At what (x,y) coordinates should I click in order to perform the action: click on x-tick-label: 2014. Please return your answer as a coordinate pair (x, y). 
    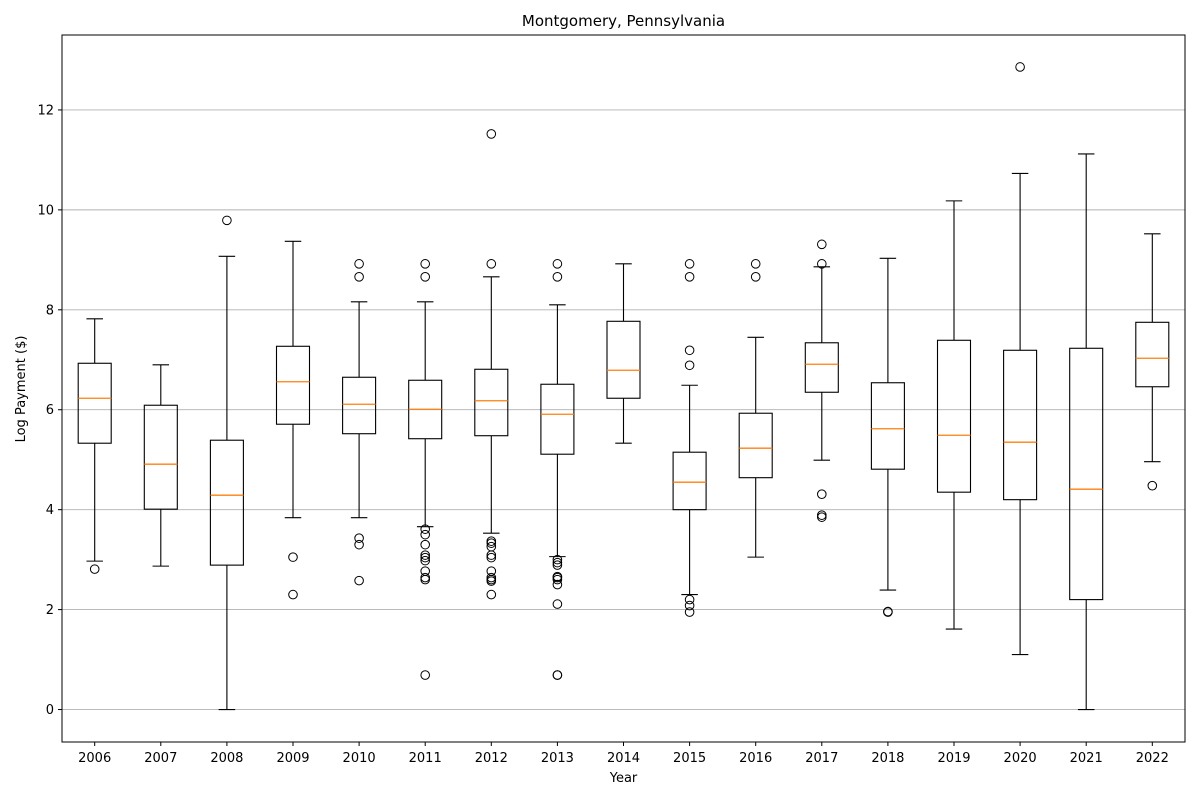
    Looking at the image, I should click on (623, 758).